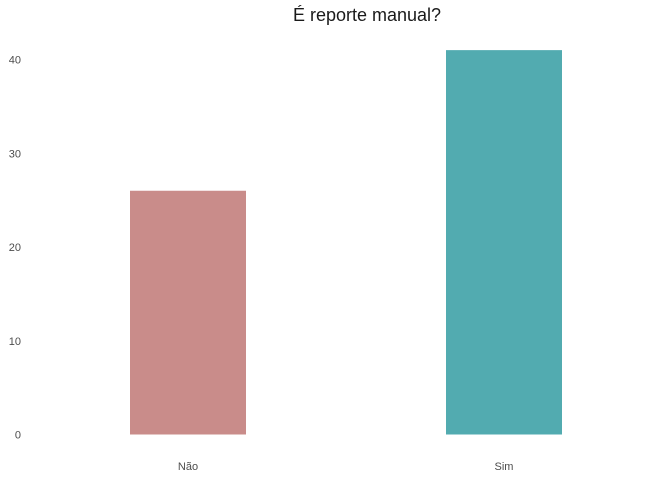 This screenshot has height=480, width=672. I want to click on y-tick-label: 20, so click(15, 248).